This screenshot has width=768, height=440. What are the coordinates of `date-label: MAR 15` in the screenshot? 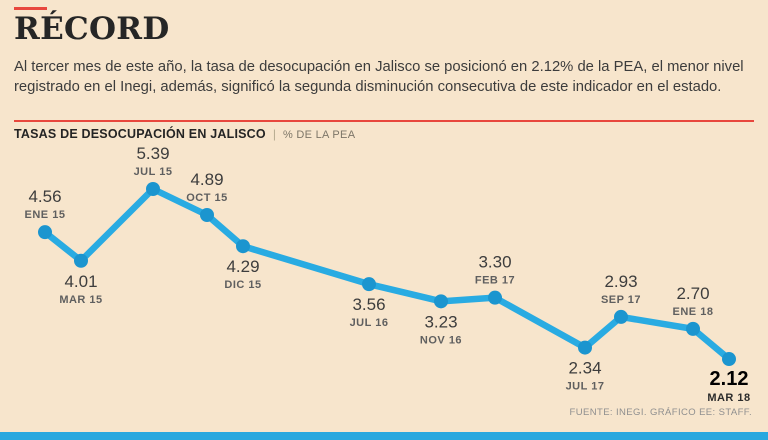 It's located at (80, 300).